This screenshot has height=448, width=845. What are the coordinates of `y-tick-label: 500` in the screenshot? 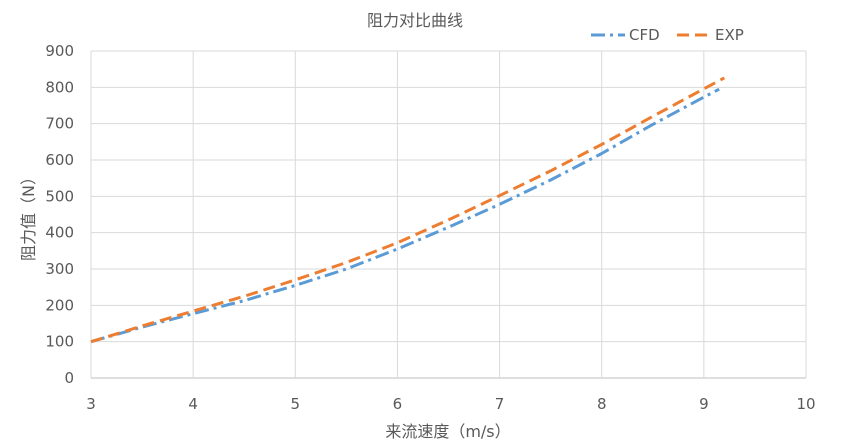 It's located at (59, 196).